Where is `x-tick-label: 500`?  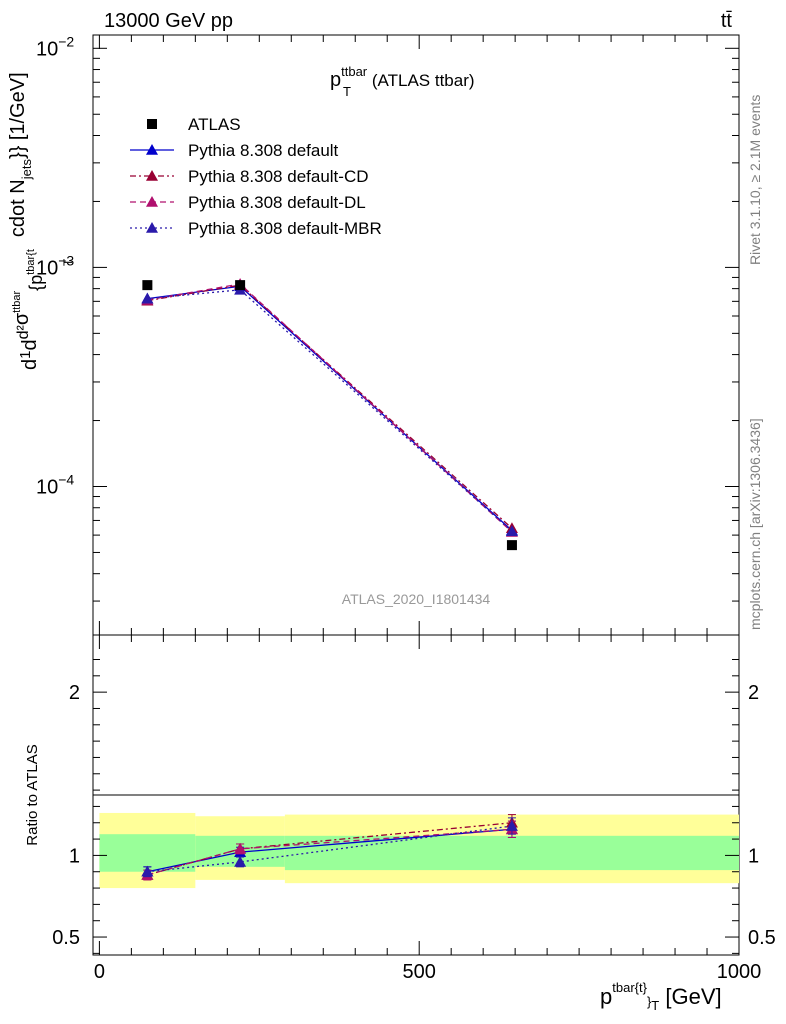 x-tick-label: 500 is located at coordinates (419, 972).